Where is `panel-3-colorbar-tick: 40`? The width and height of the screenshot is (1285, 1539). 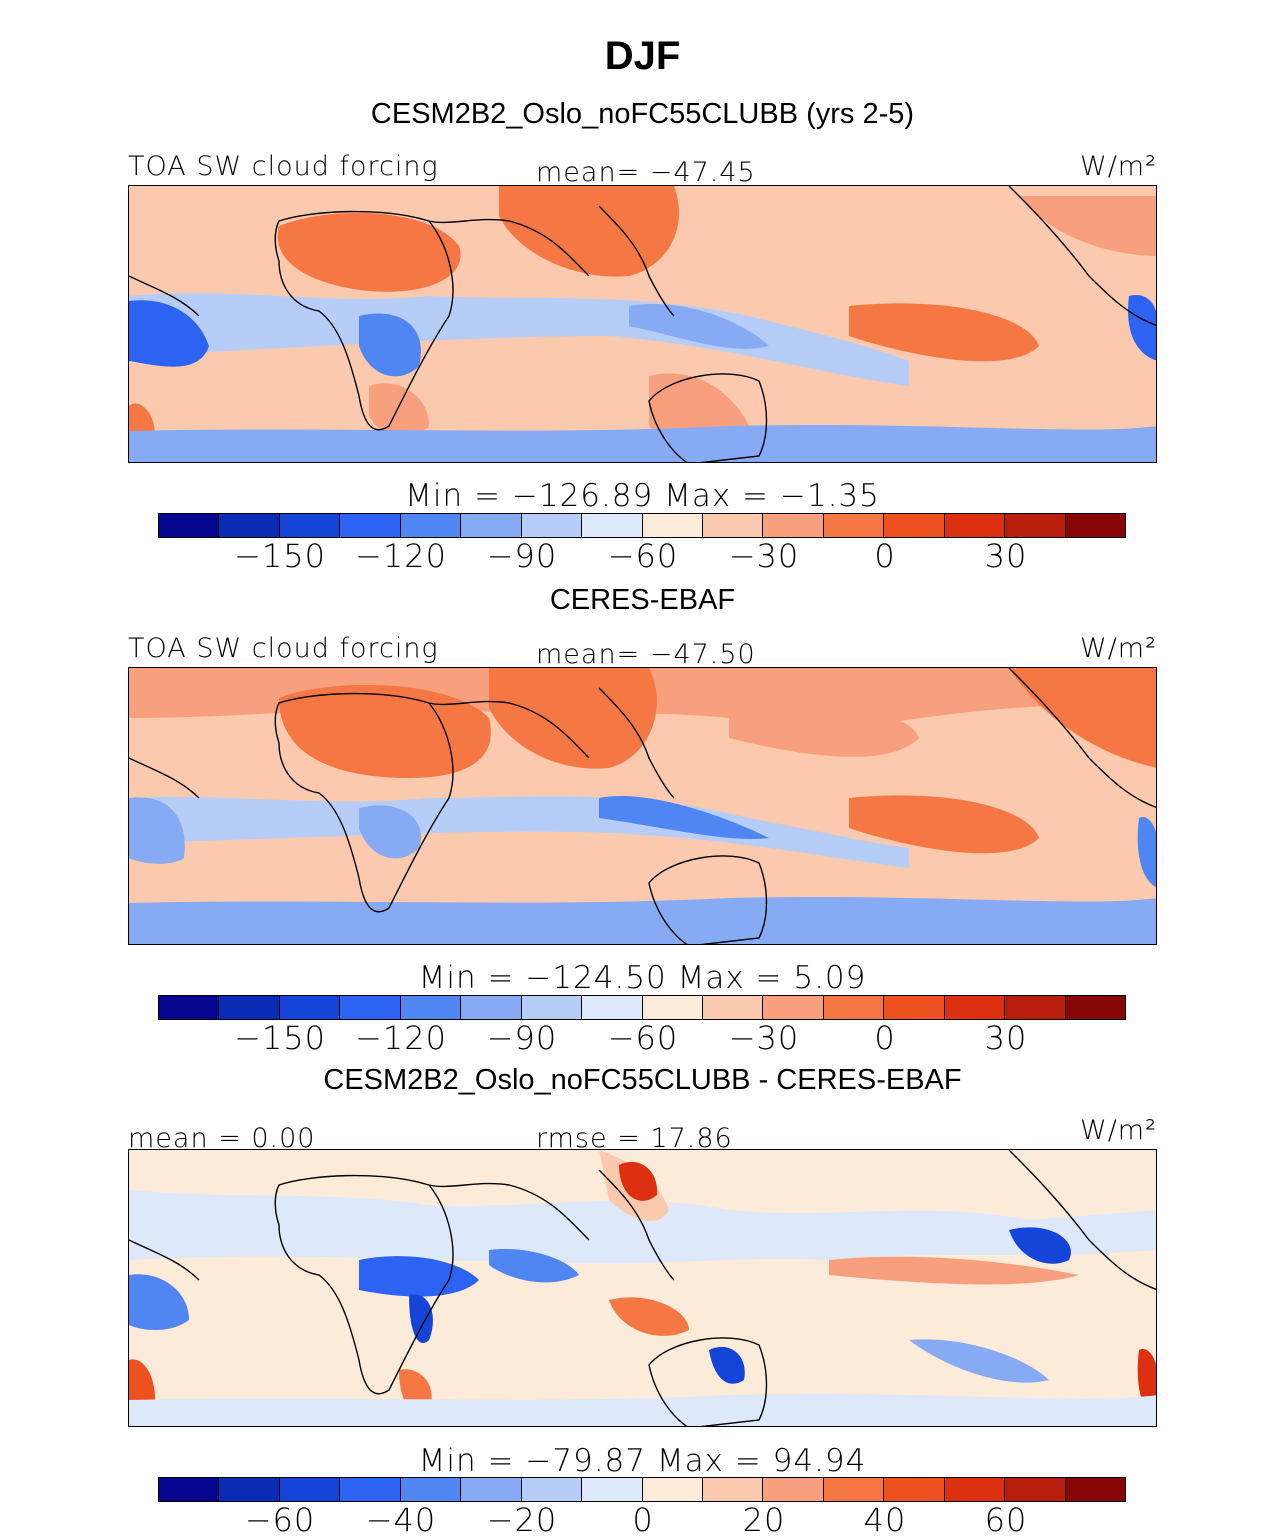
panel-3-colorbar-tick: 40 is located at coordinates (885, 1520).